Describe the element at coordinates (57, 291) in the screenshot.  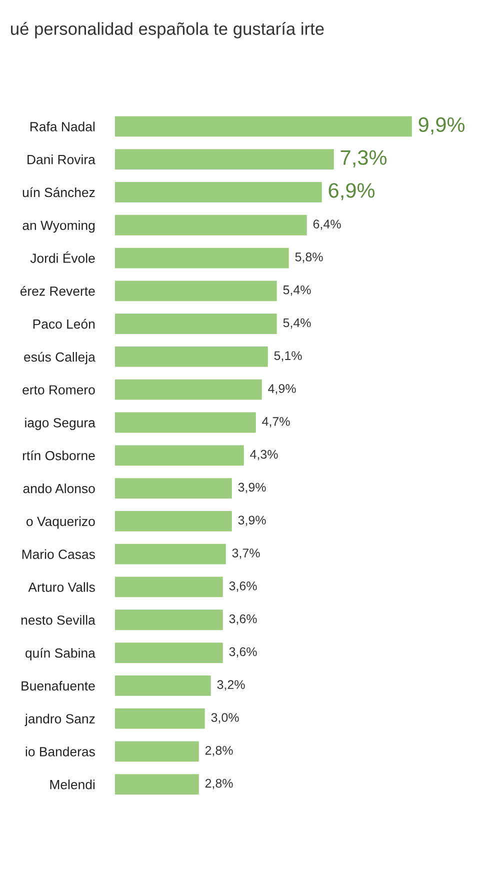
I see `y-tick-label: érez Reverte` at that location.